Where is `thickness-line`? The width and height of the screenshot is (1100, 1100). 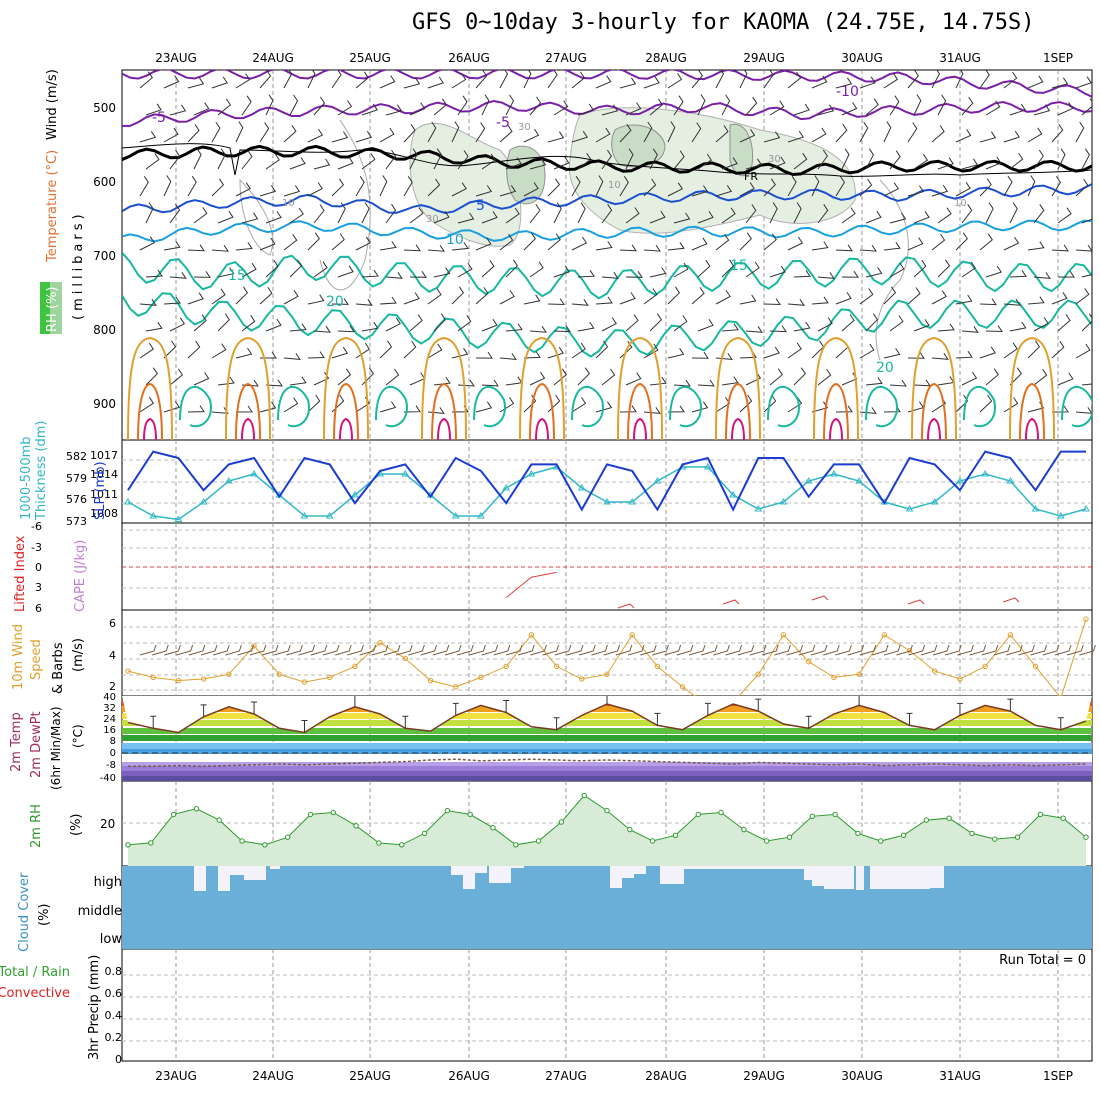 thickness-line is located at coordinates (607, 493).